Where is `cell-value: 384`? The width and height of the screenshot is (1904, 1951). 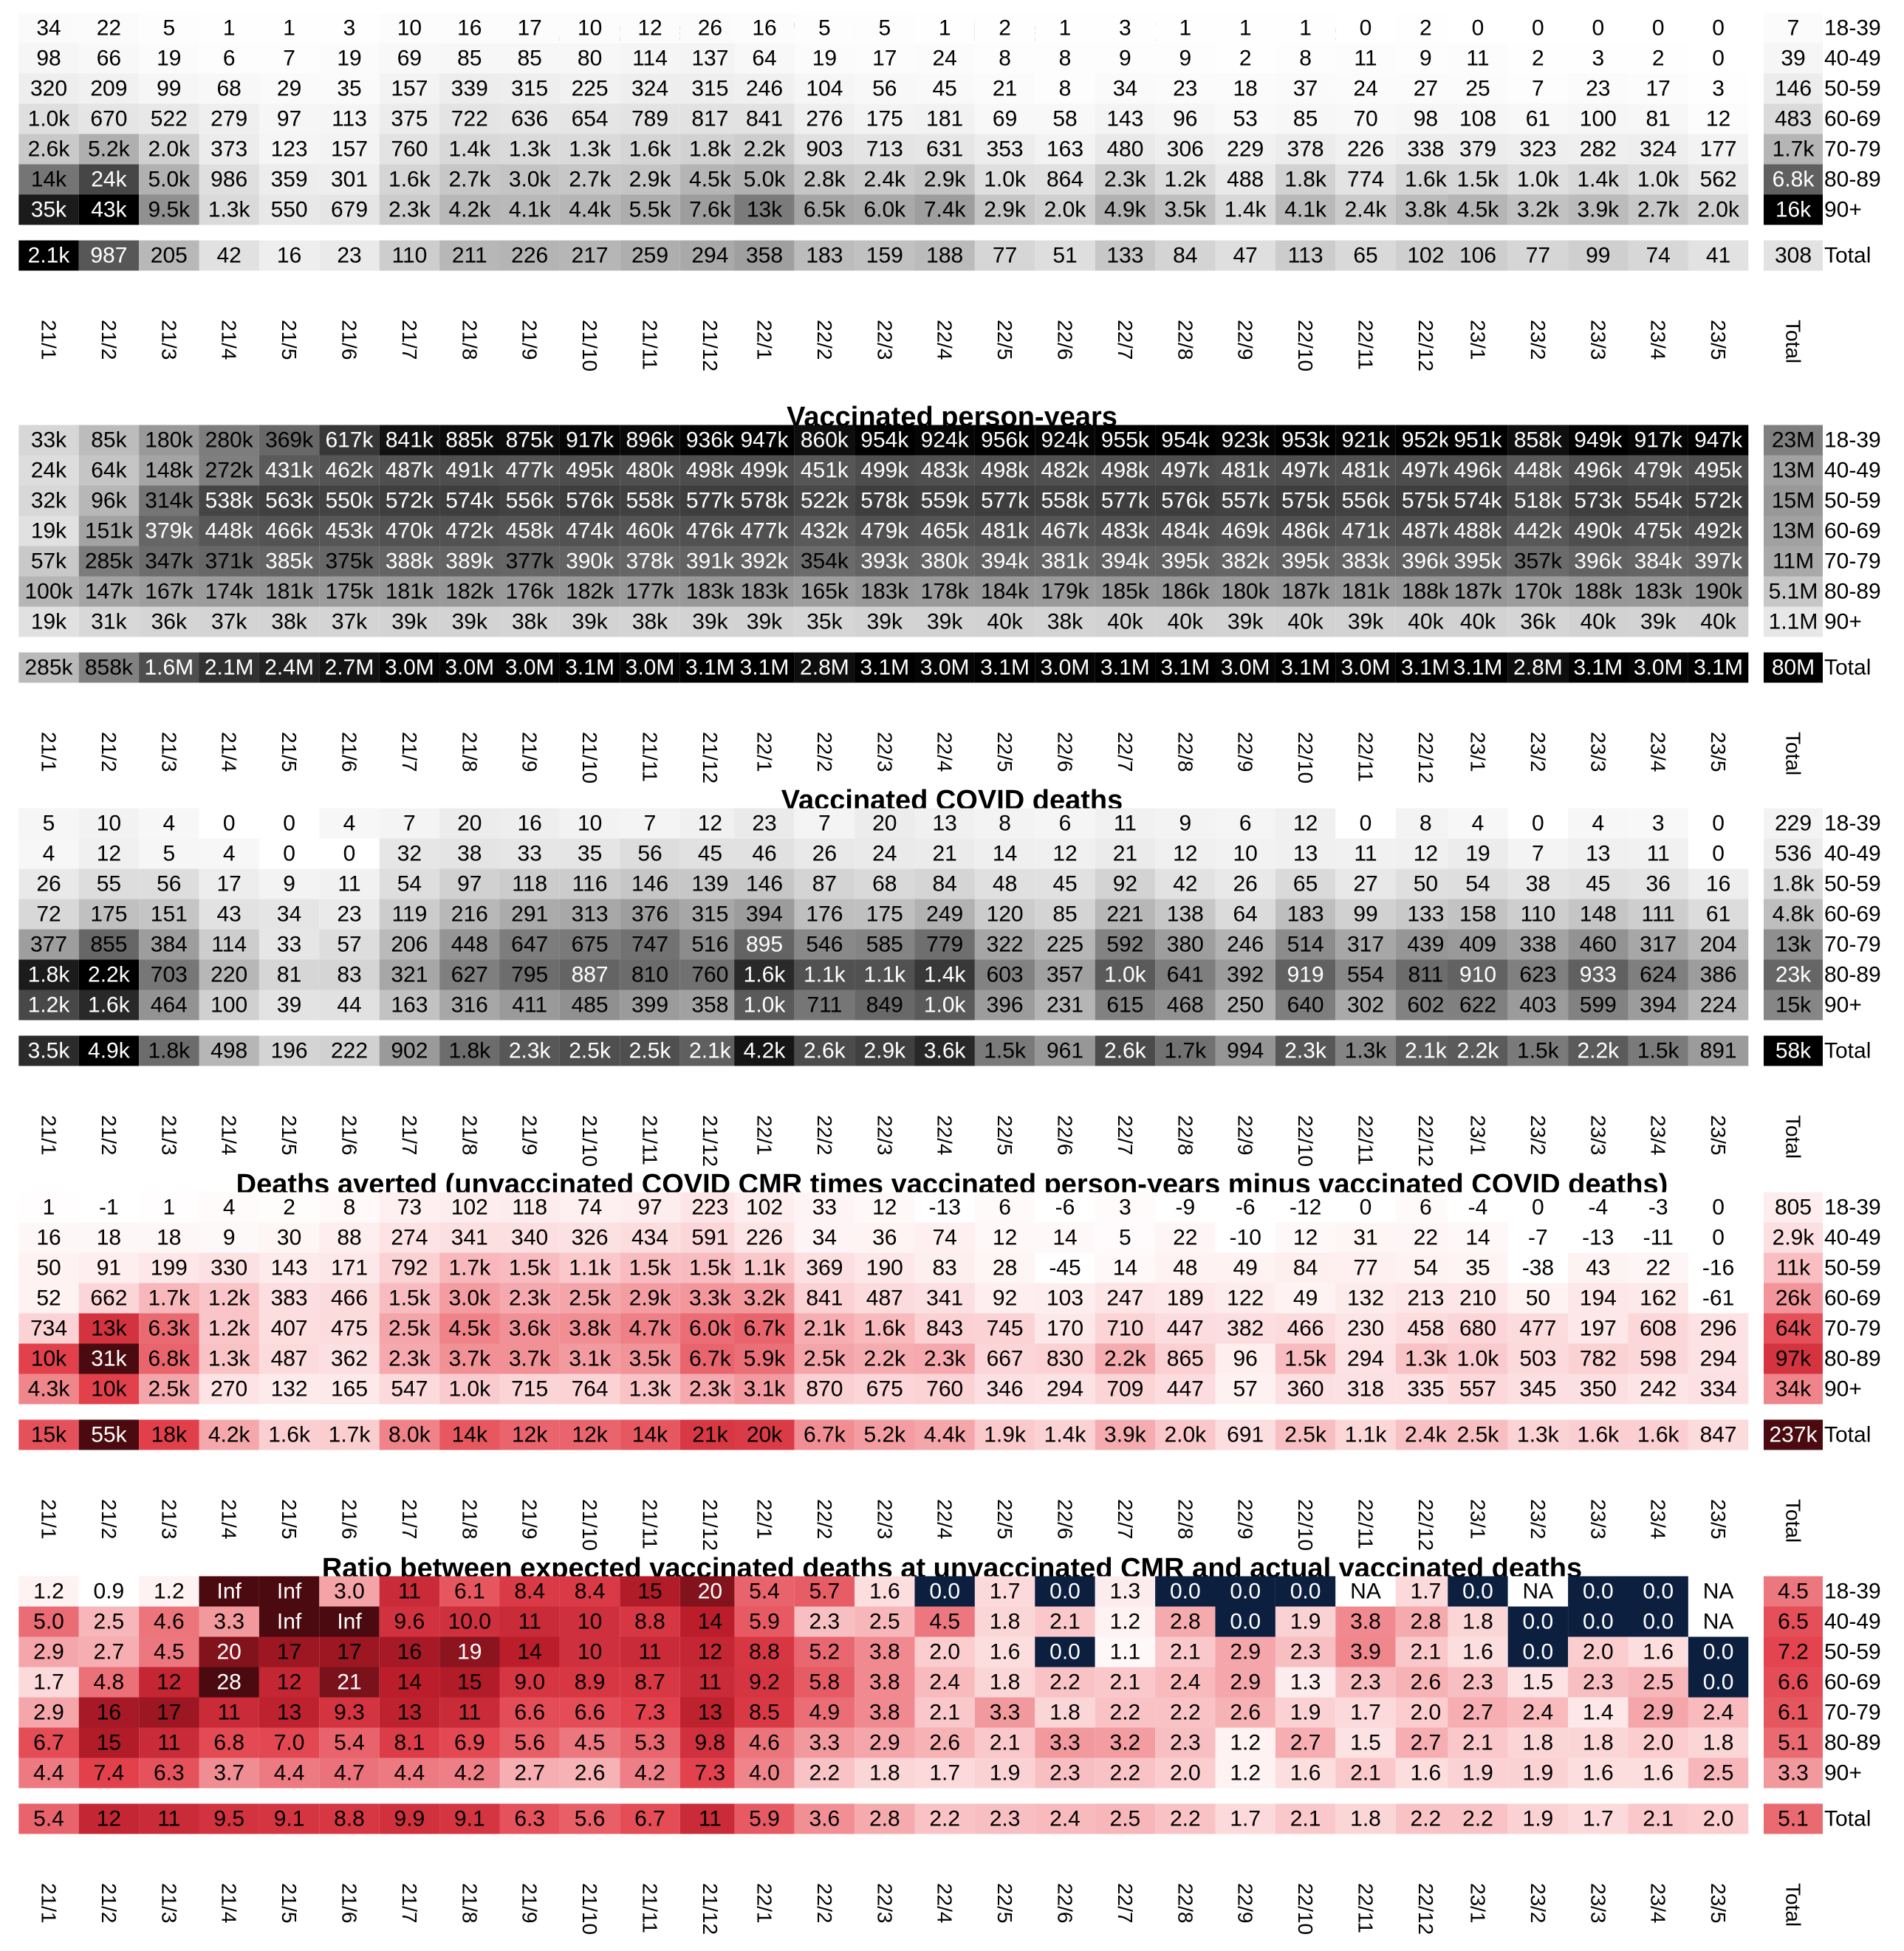 cell-value: 384 is located at coordinates (169, 945).